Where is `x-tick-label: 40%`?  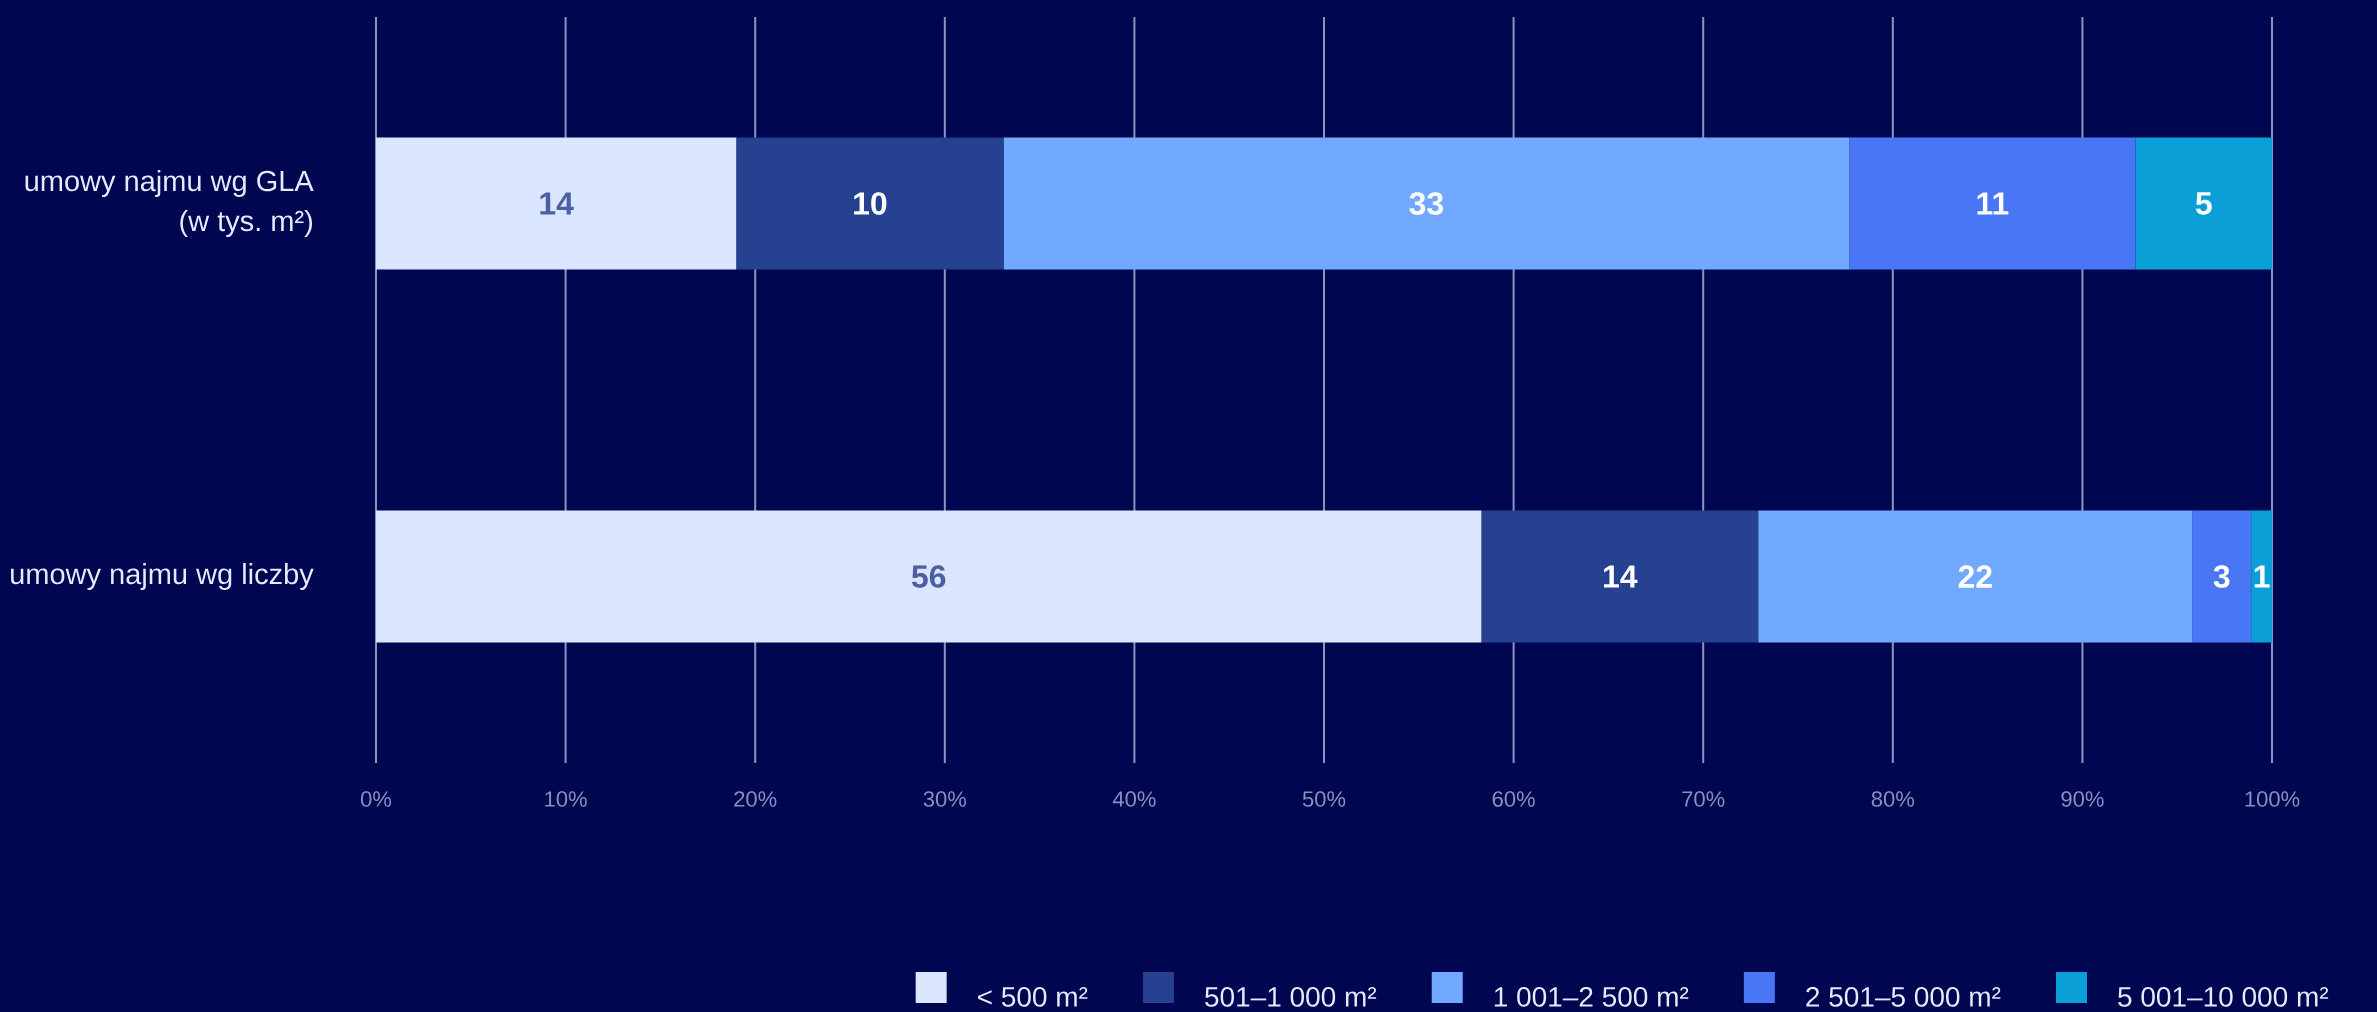 x-tick-label: 40% is located at coordinates (1134, 799).